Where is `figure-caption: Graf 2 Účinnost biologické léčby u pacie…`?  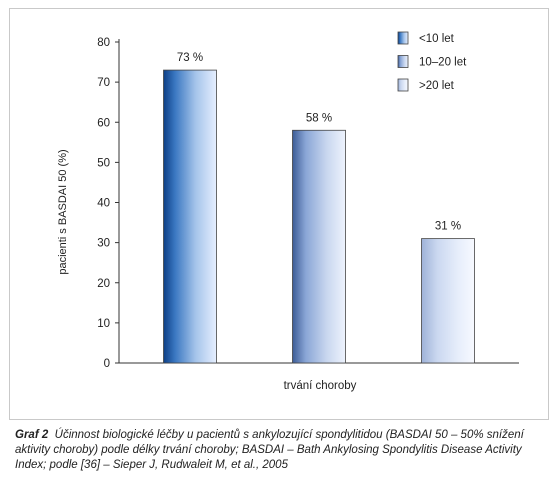
figure-caption: Graf 2 Účinnost biologické léčby u pacie… is located at coordinates (282, 450).